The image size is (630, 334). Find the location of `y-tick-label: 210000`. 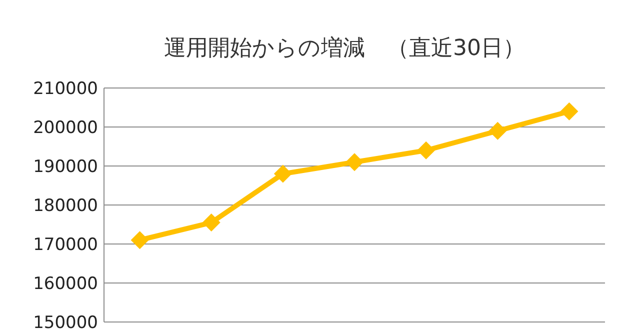

y-tick-label: 210000 is located at coordinates (65, 89).